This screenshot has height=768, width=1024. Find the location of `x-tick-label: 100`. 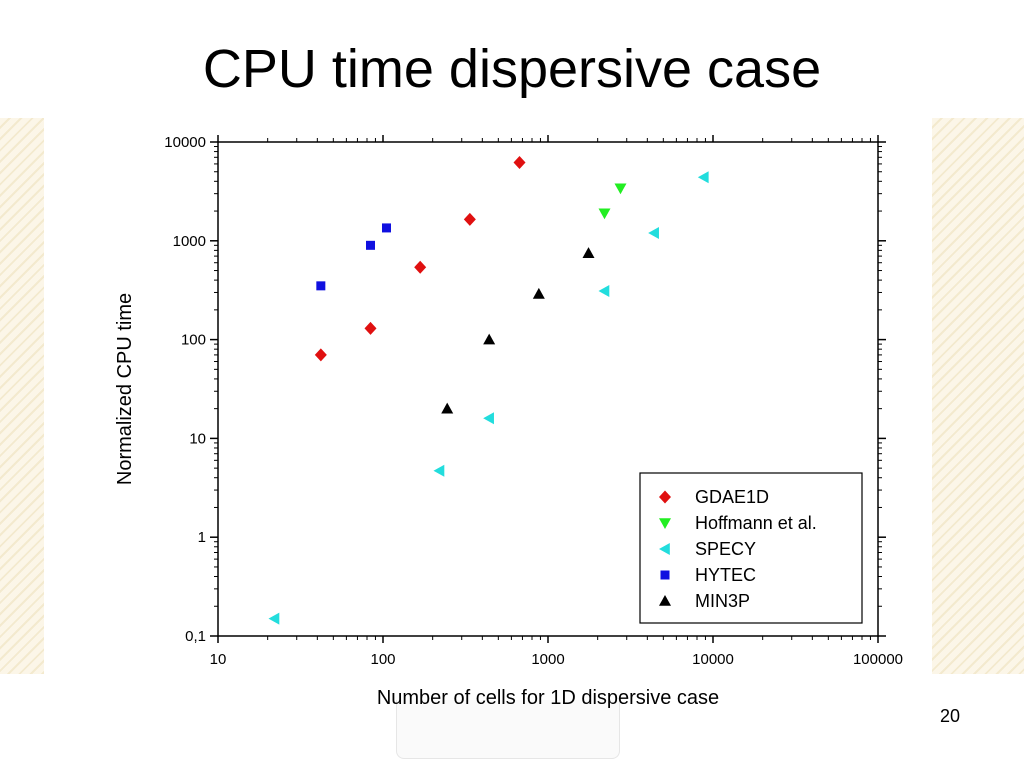

x-tick-label: 100 is located at coordinates (382, 659).